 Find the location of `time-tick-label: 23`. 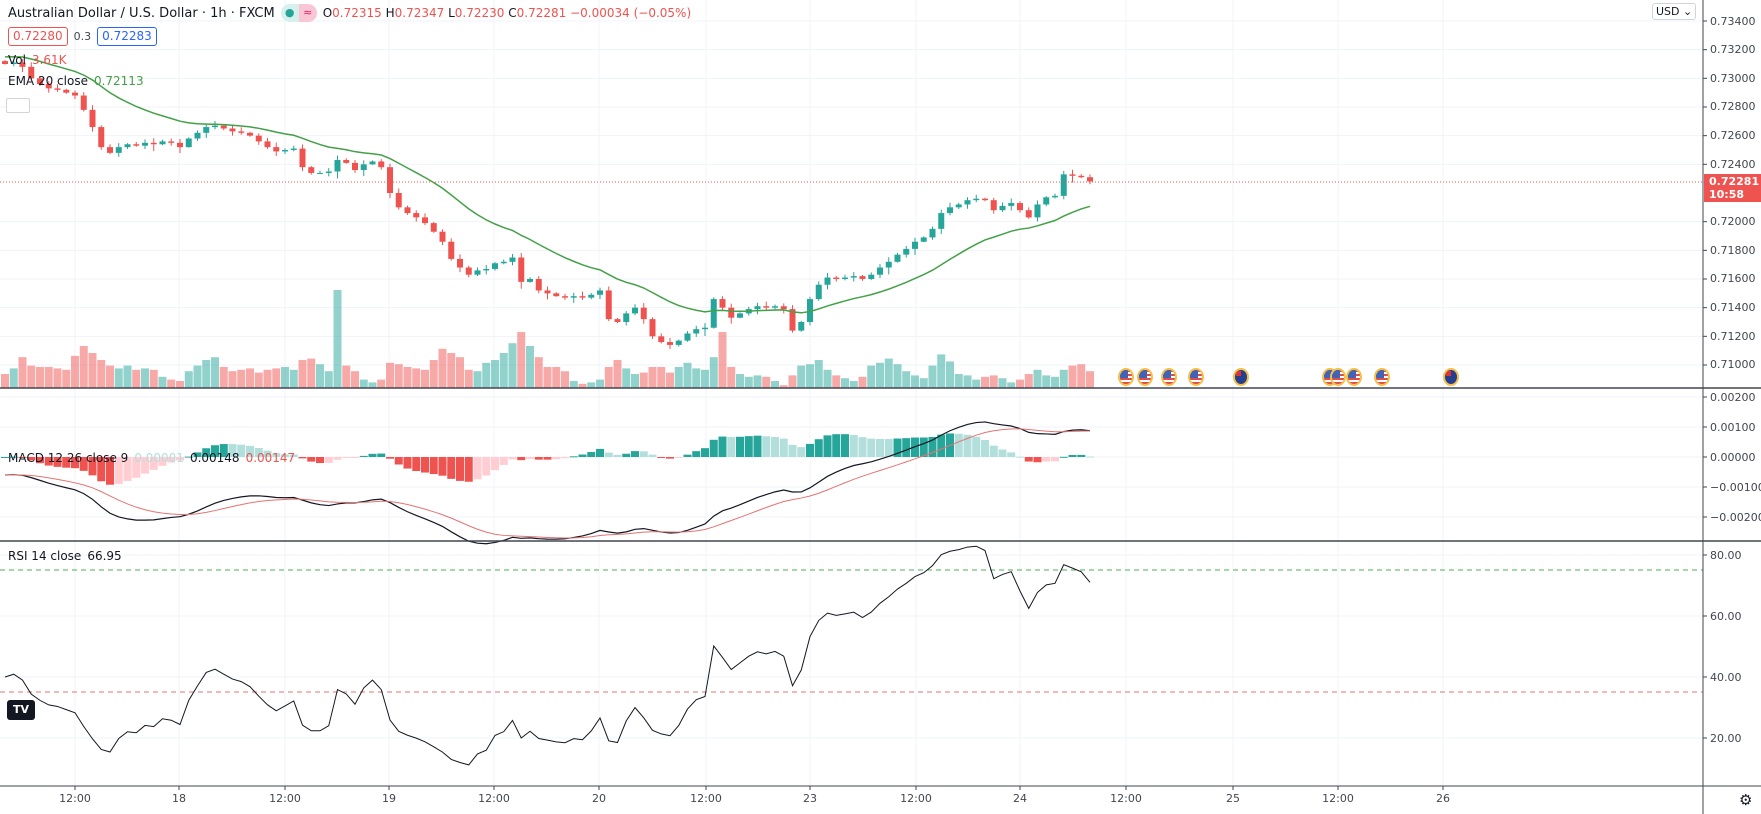

time-tick-label: 23 is located at coordinates (810, 798).